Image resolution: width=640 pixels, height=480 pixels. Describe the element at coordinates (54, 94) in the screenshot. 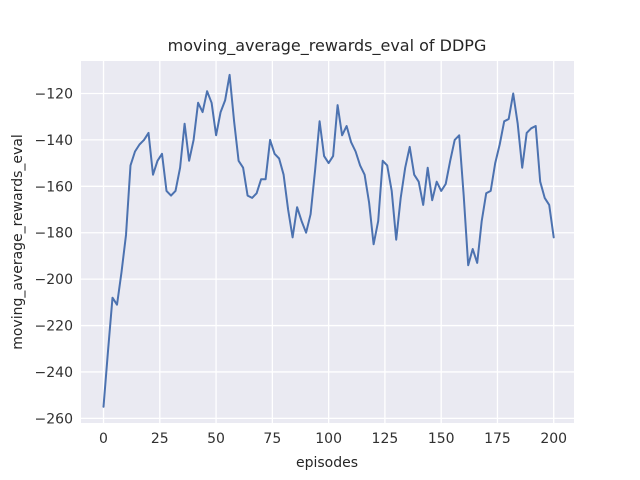

I see `y-tick-label: −120` at that location.